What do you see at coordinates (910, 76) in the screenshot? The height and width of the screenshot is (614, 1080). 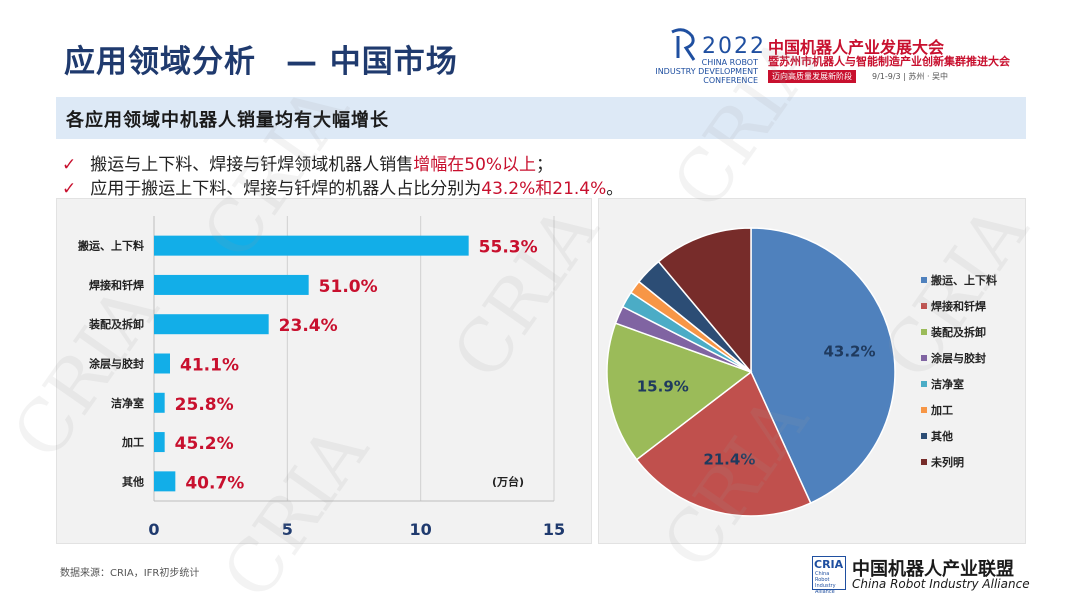 I see `logo-date: 9/1-9/3 | 苏州 · 吴中` at bounding box center [910, 76].